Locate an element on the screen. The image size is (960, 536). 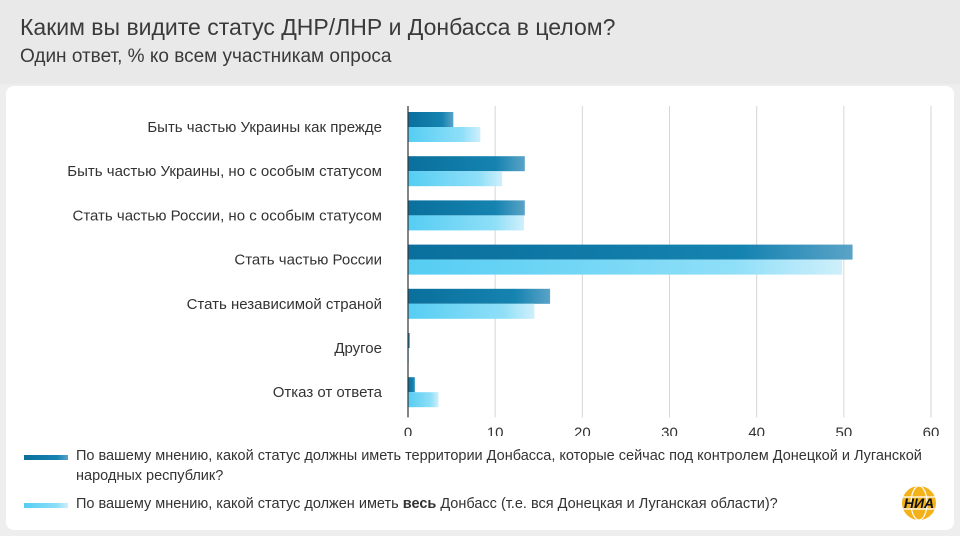
category-label: Отказ от ответа is located at coordinates (328, 392).